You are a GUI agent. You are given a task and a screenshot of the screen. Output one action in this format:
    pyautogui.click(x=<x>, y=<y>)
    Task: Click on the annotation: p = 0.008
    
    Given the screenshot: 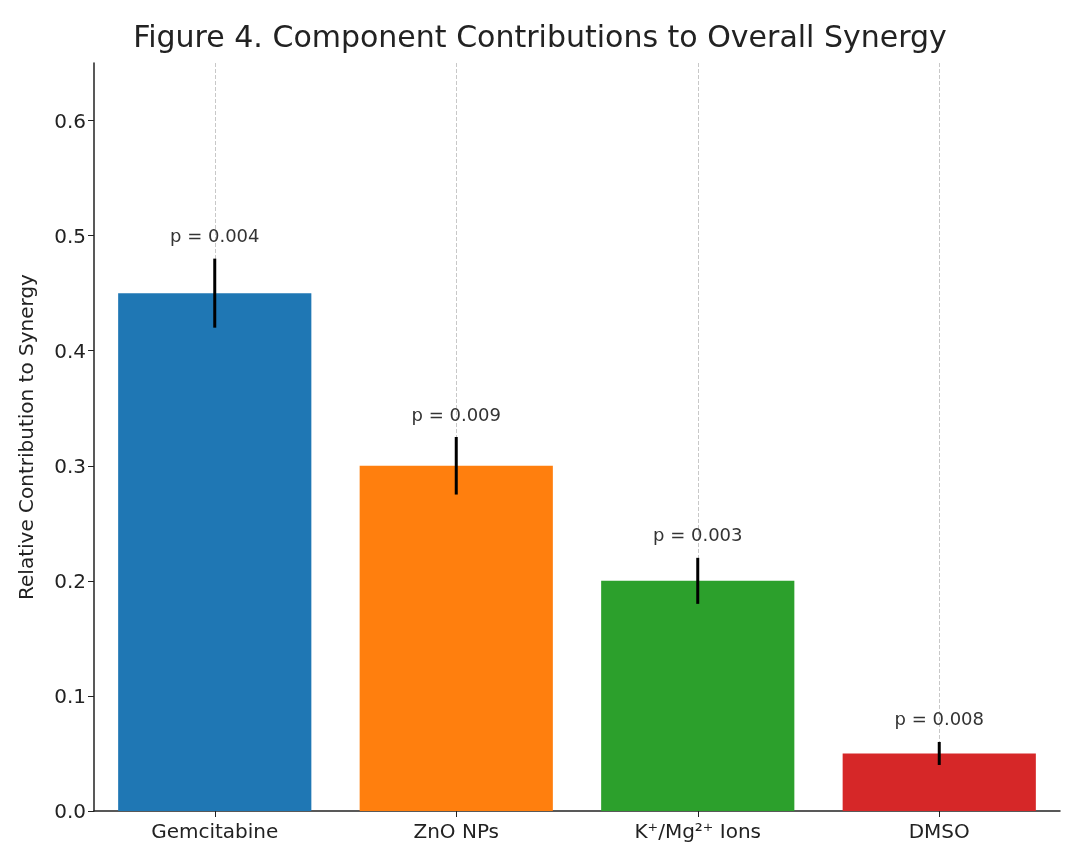 What is the action you would take?
    pyautogui.click(x=939, y=719)
    